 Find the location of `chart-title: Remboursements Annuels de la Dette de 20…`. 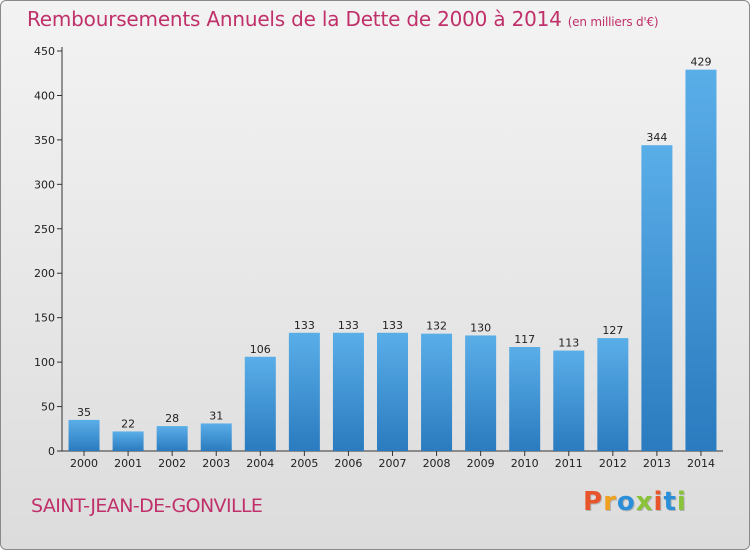

chart-title: Remboursements Annuels de la Dette de 20… is located at coordinates (343, 19).